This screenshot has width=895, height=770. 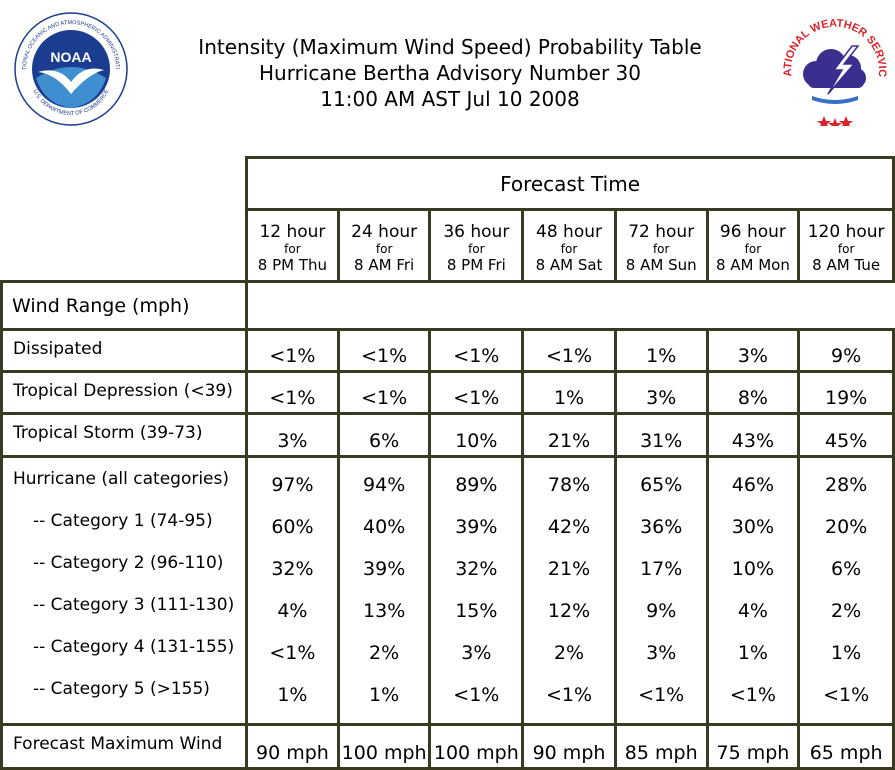 I want to click on column-hour: 48 hour, so click(x=569, y=232).